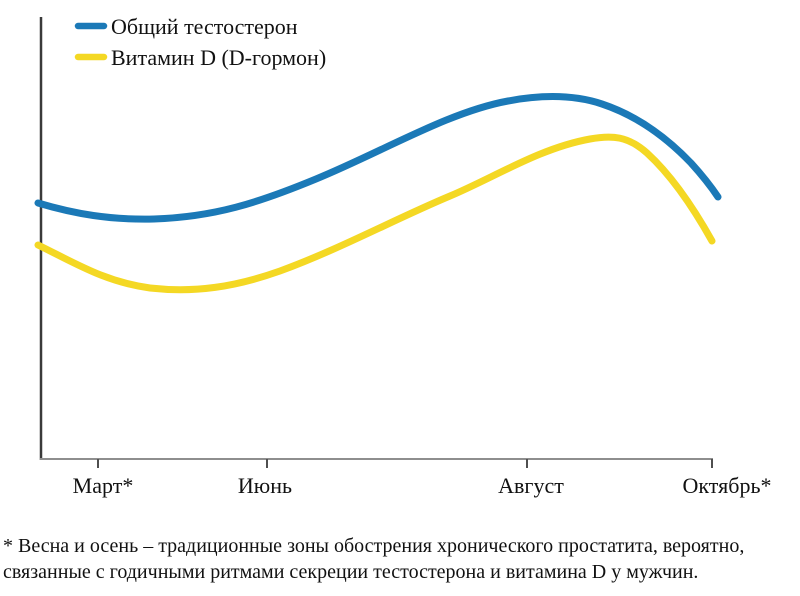  Describe the element at coordinates (422, 485) in the screenshot. I see `x-axis-labels: Март* Июнь Август Октябрь*` at that location.